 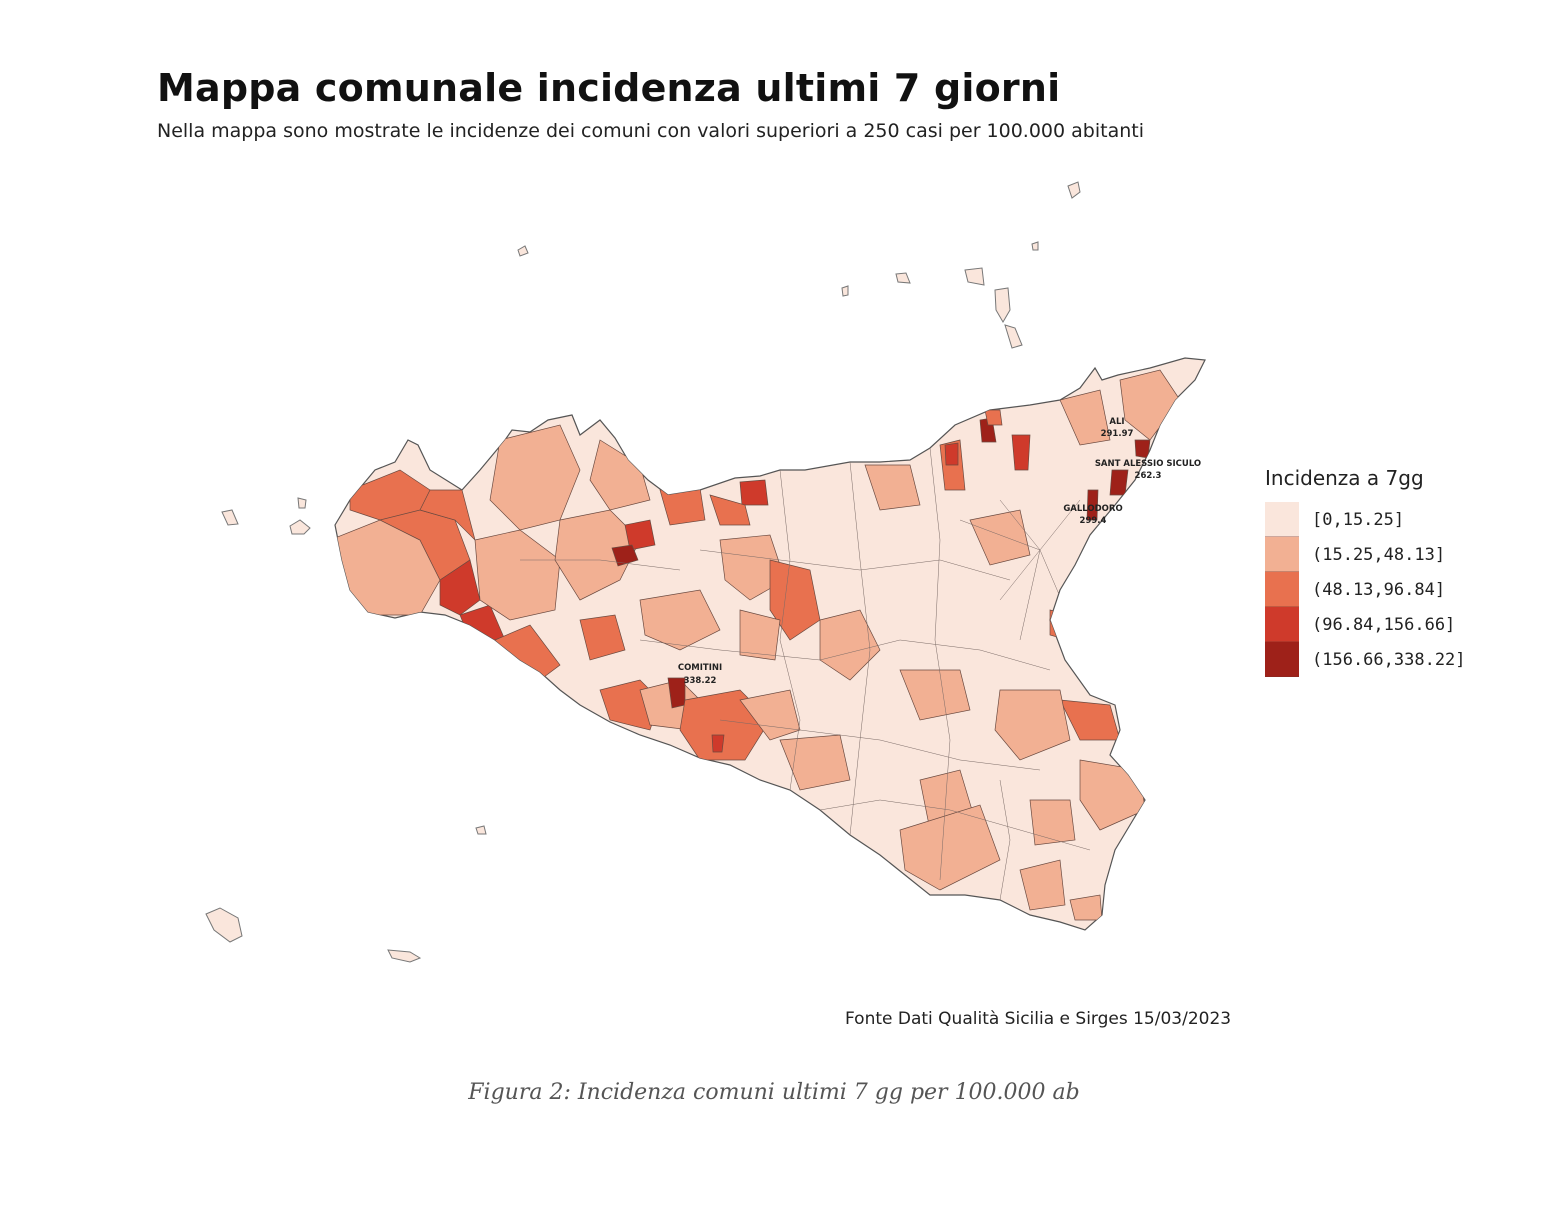 I want to click on label-ali-value: 291.97, so click(x=1117, y=434).